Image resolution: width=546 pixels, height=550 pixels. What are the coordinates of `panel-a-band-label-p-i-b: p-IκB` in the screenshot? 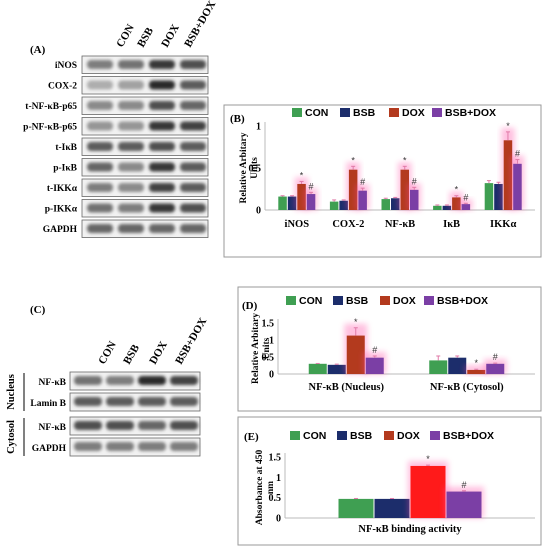 It's located at (65, 169).